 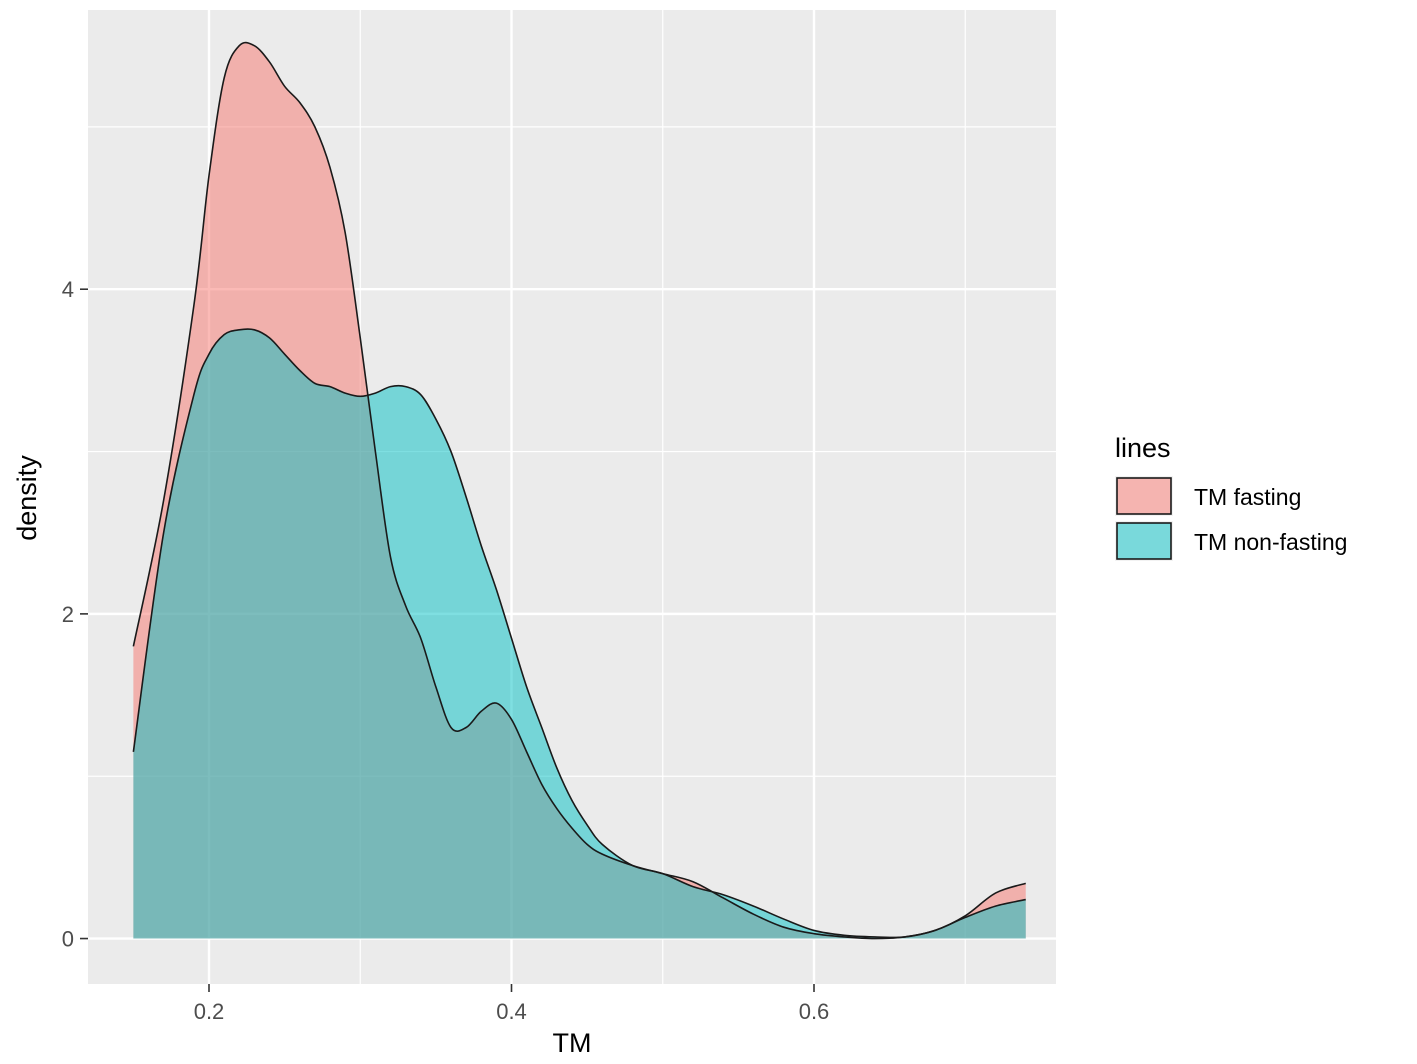 What do you see at coordinates (814, 1011) in the screenshot?
I see `x-tick-label: 0.6` at bounding box center [814, 1011].